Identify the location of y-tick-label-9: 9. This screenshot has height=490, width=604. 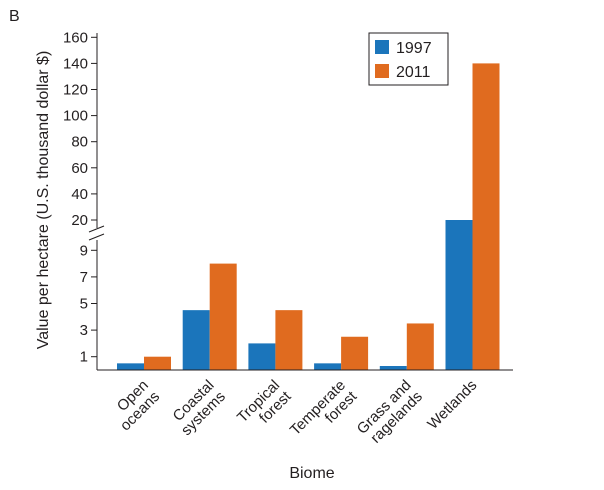
(84, 250).